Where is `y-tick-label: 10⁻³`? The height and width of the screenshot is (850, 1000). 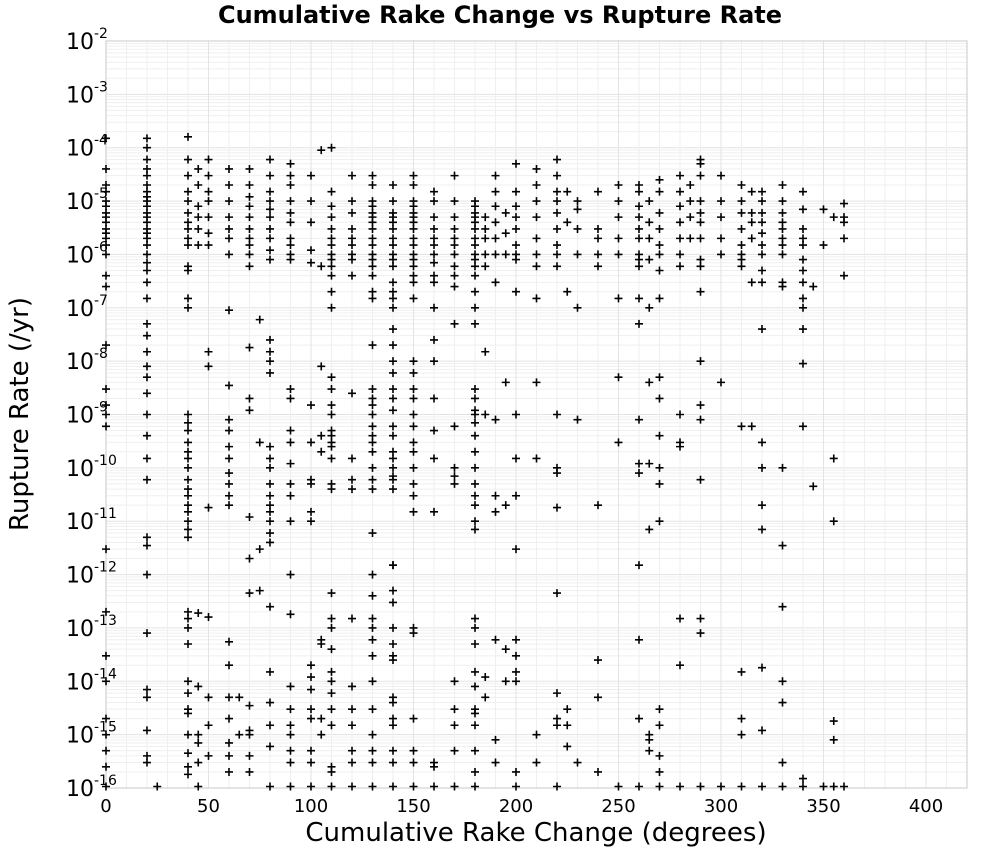 y-tick-label: 10⁻³ is located at coordinates (87, 93).